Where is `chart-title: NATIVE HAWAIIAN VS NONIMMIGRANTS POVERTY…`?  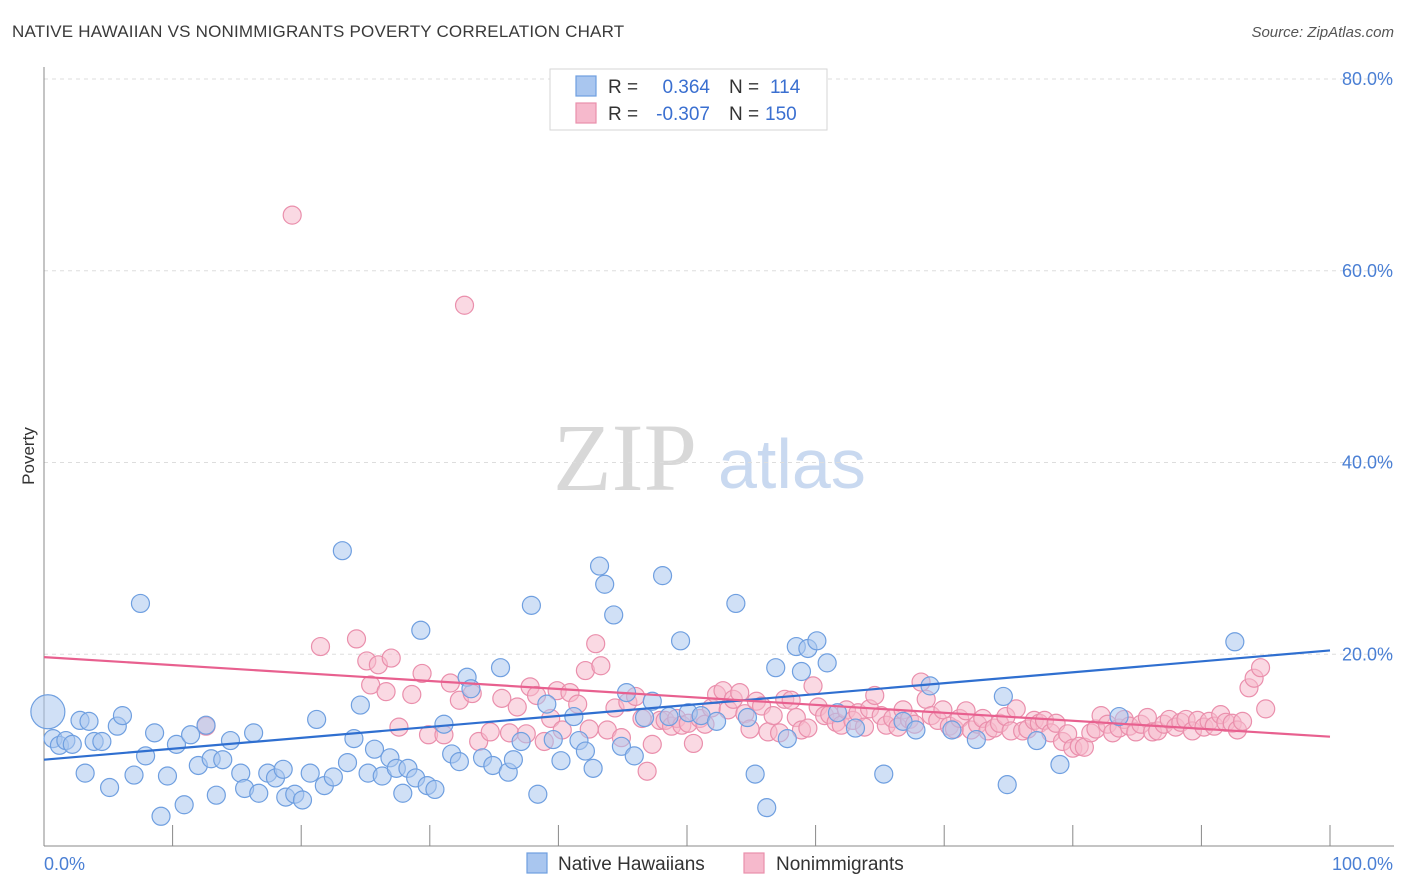 chart-title: NATIVE HAWAIIAN VS NONIMMIGRANTS POVERTY… is located at coordinates (318, 31).